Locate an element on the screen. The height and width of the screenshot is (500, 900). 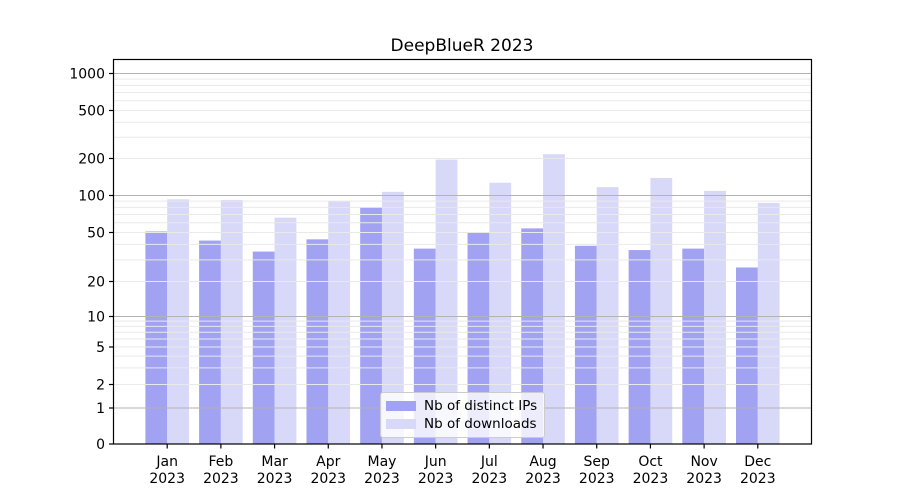
bar-downloads-feb is located at coordinates (231, 321).